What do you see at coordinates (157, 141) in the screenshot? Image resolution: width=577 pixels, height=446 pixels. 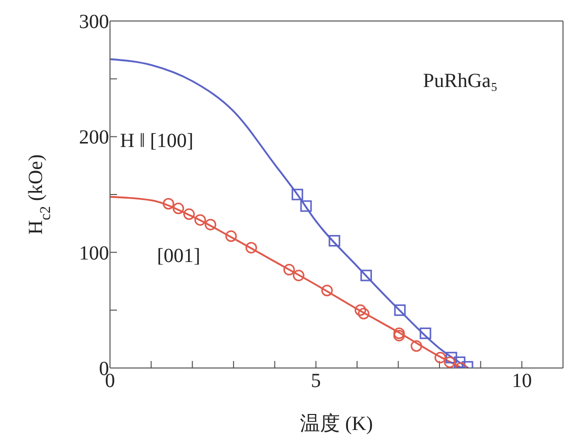 I see `annotation: H ǁ [100]` at bounding box center [157, 141].